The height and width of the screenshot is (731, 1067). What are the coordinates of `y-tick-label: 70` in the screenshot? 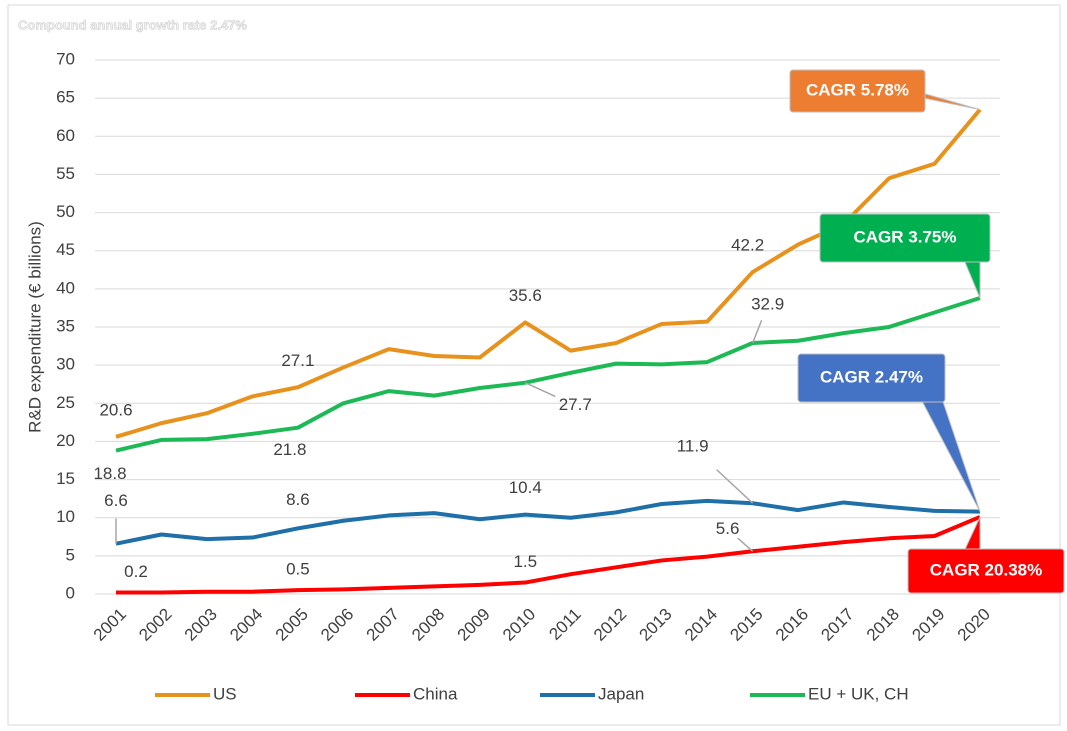 It's located at (65, 58).